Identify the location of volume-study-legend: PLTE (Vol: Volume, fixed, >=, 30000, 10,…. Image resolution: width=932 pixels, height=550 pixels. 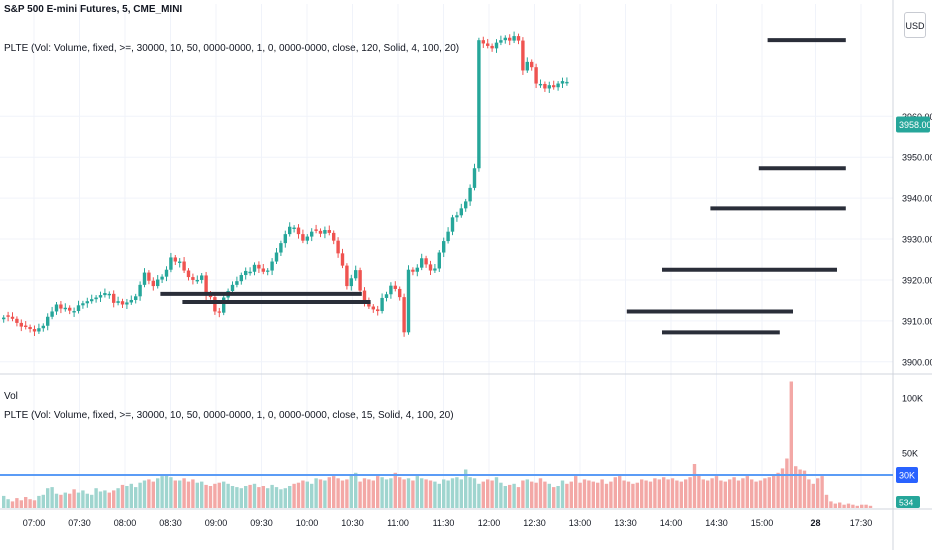
(229, 415).